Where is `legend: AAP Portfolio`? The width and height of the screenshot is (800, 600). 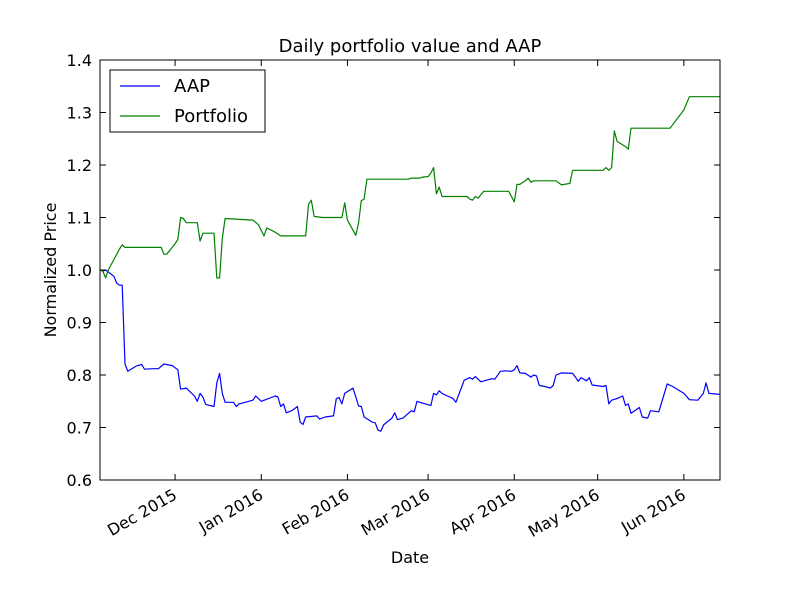 legend: AAP Portfolio is located at coordinates (187, 101).